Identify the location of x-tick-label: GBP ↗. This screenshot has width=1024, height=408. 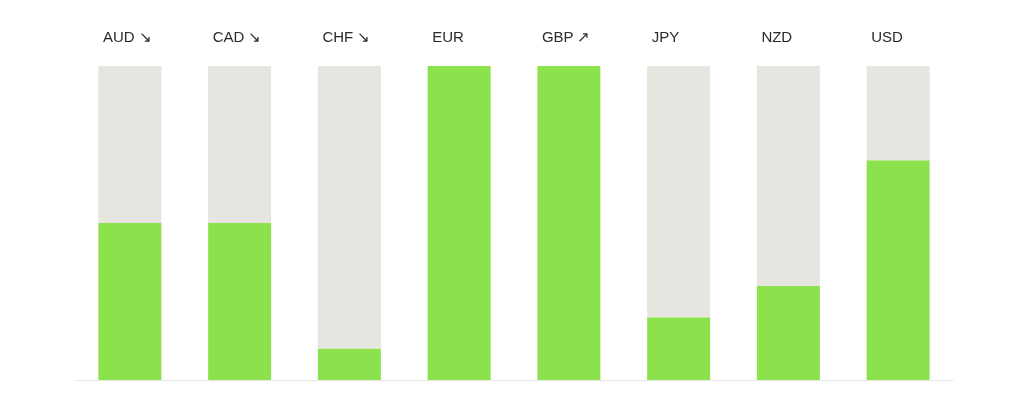
(566, 36).